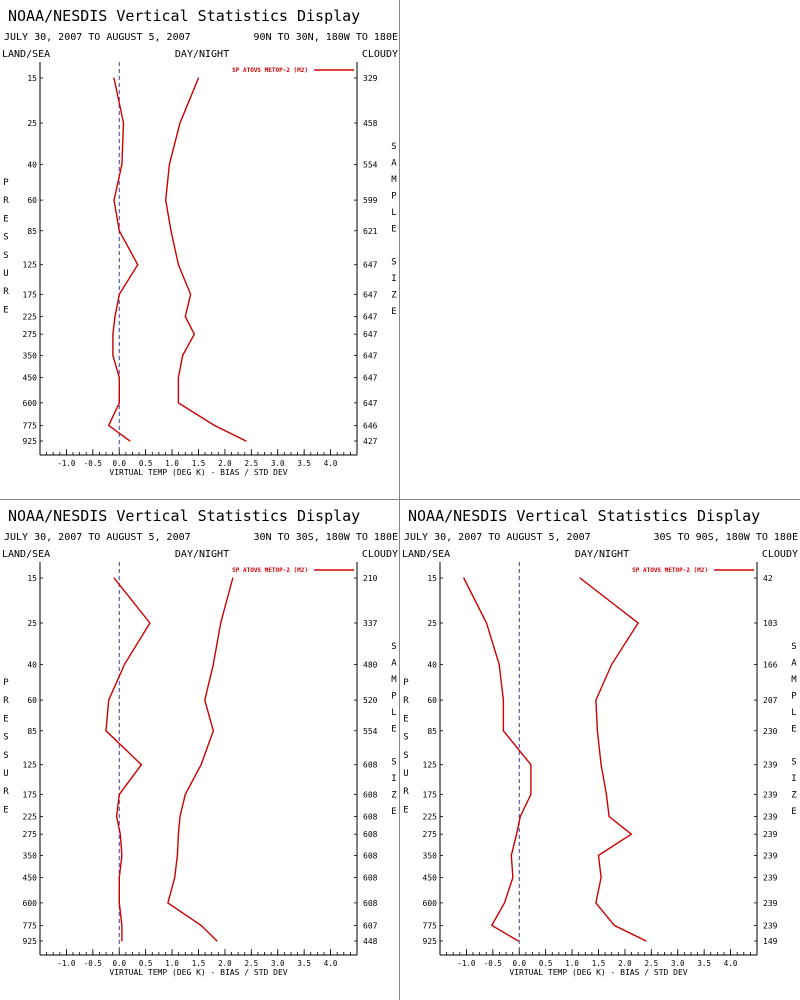 This screenshot has width=800, height=1000. I want to click on sample-size-label: 607, so click(370, 925).